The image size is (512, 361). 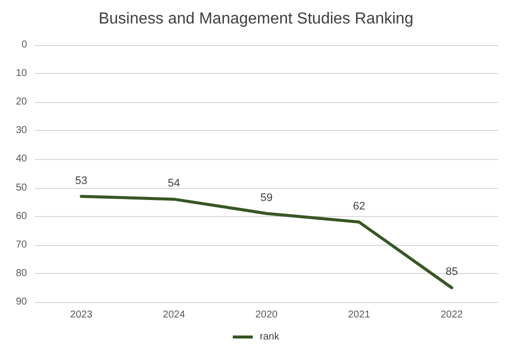 What do you see at coordinates (22, 130) in the screenshot?
I see `y-tick-label: 30` at bounding box center [22, 130].